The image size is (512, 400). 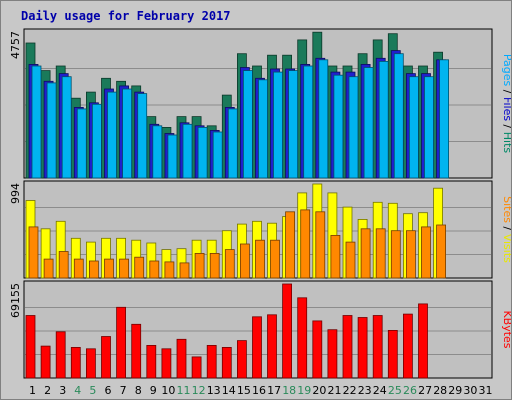 What do you see at coordinates (126, 16) in the screenshot?
I see `chart-title: Daily usage for February 2017` at bounding box center [126, 16].